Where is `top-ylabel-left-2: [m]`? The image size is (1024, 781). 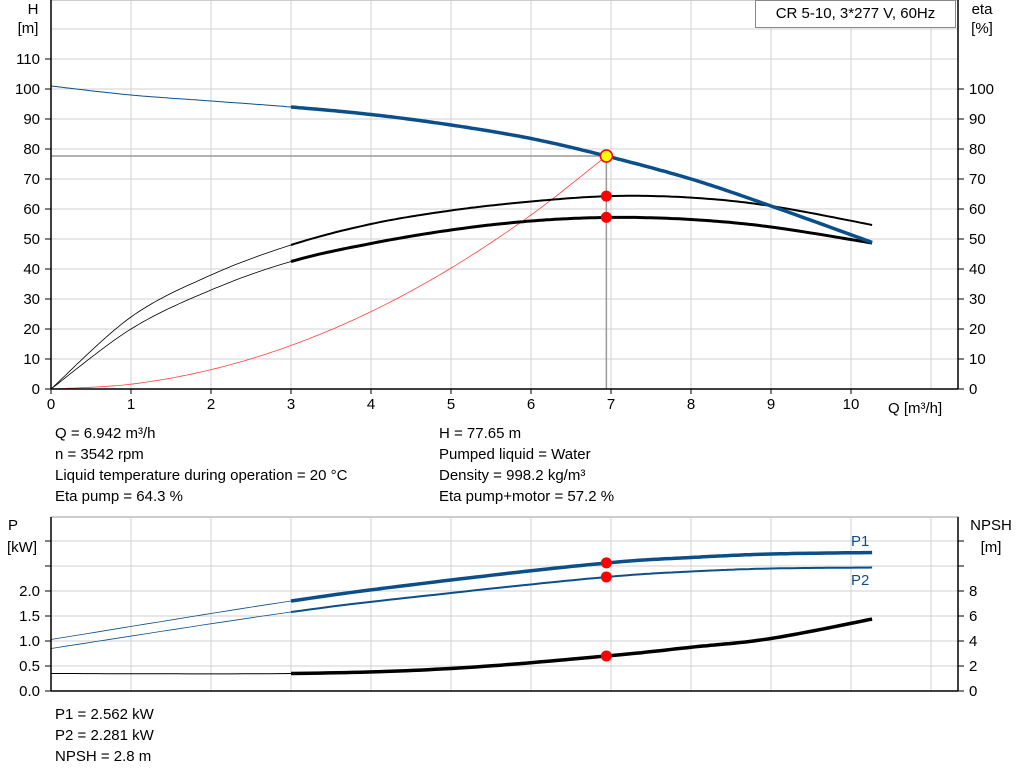
top-ylabel-left-2: [m] is located at coordinates (28, 28).